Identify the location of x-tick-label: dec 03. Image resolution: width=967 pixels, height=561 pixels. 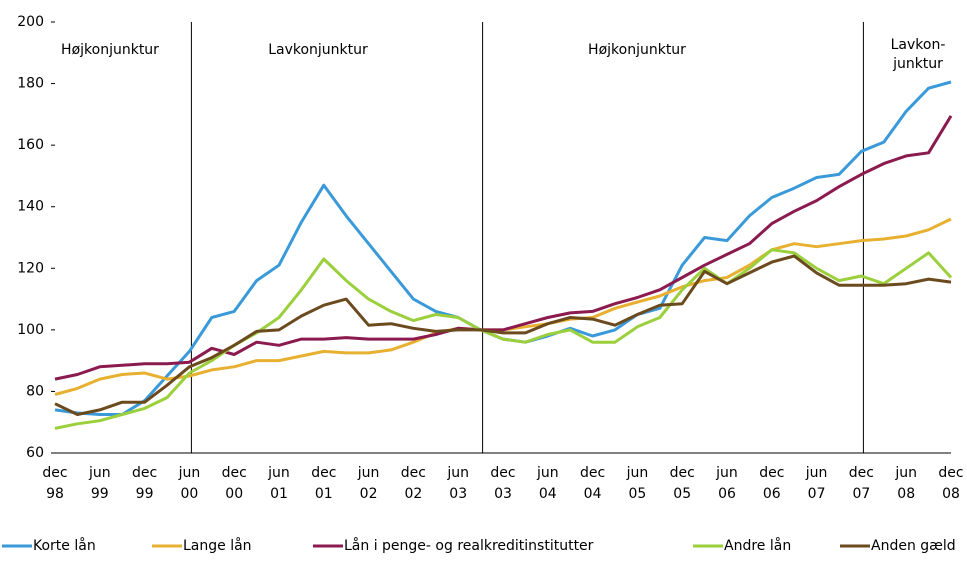
(502, 483).